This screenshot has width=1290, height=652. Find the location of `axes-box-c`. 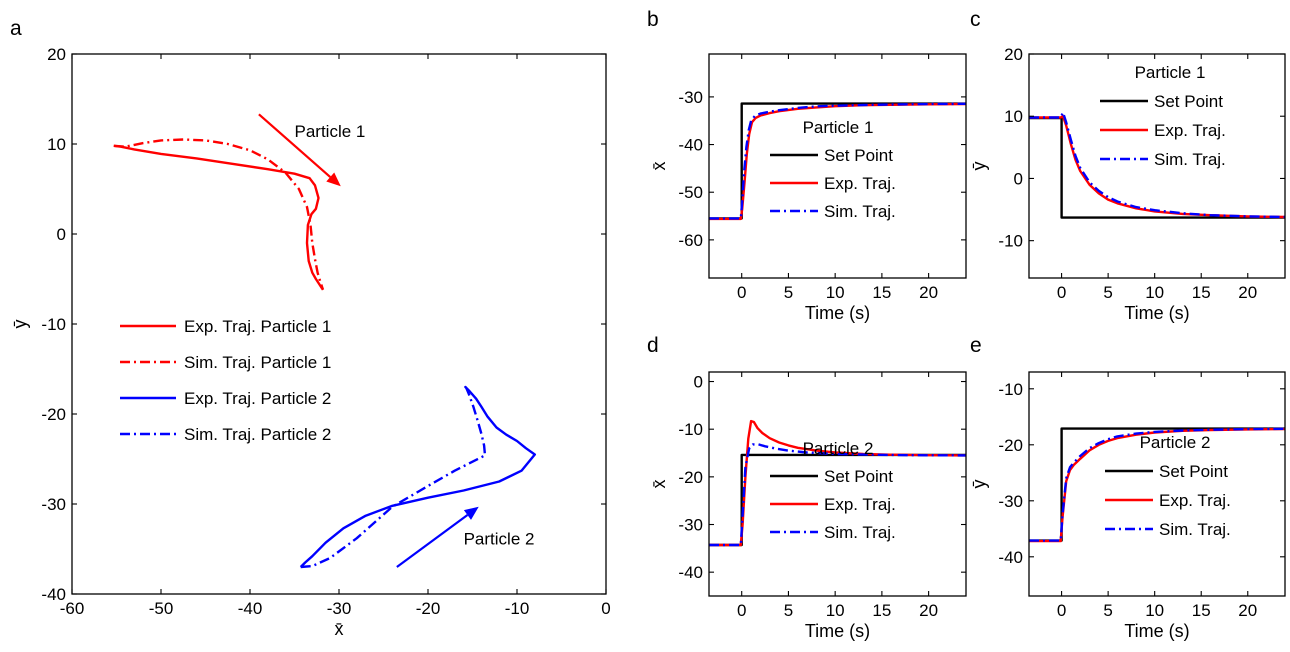

axes-box-c is located at coordinates (1157, 166).